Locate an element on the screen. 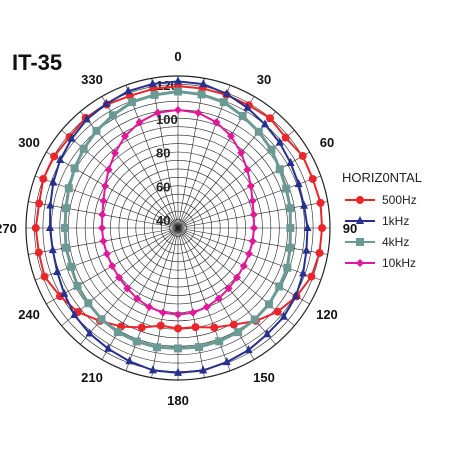  chart-title: IT-35 is located at coordinates (37, 62).